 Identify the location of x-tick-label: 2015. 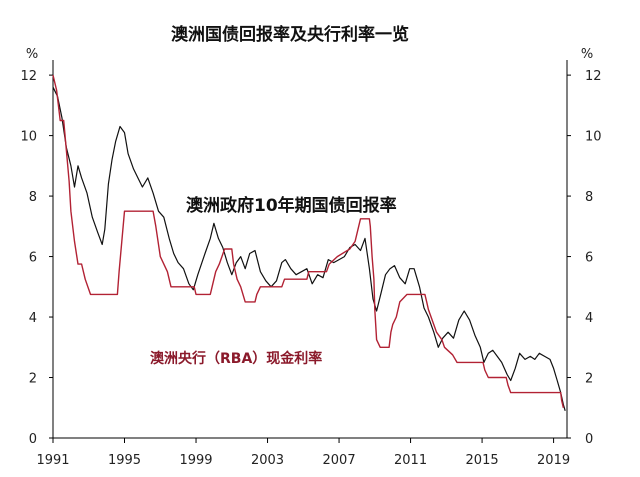
(482, 460).